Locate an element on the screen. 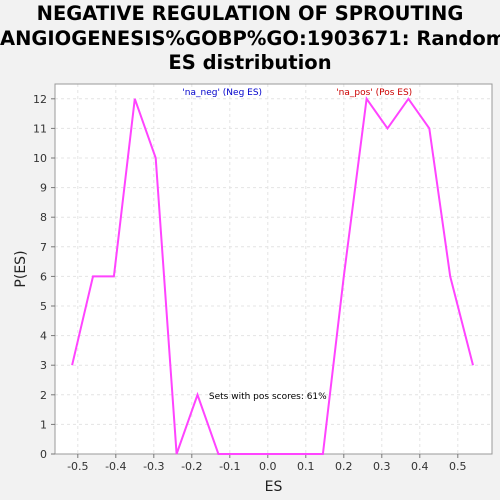  x-tick-label: -0.1 is located at coordinates (229, 466).